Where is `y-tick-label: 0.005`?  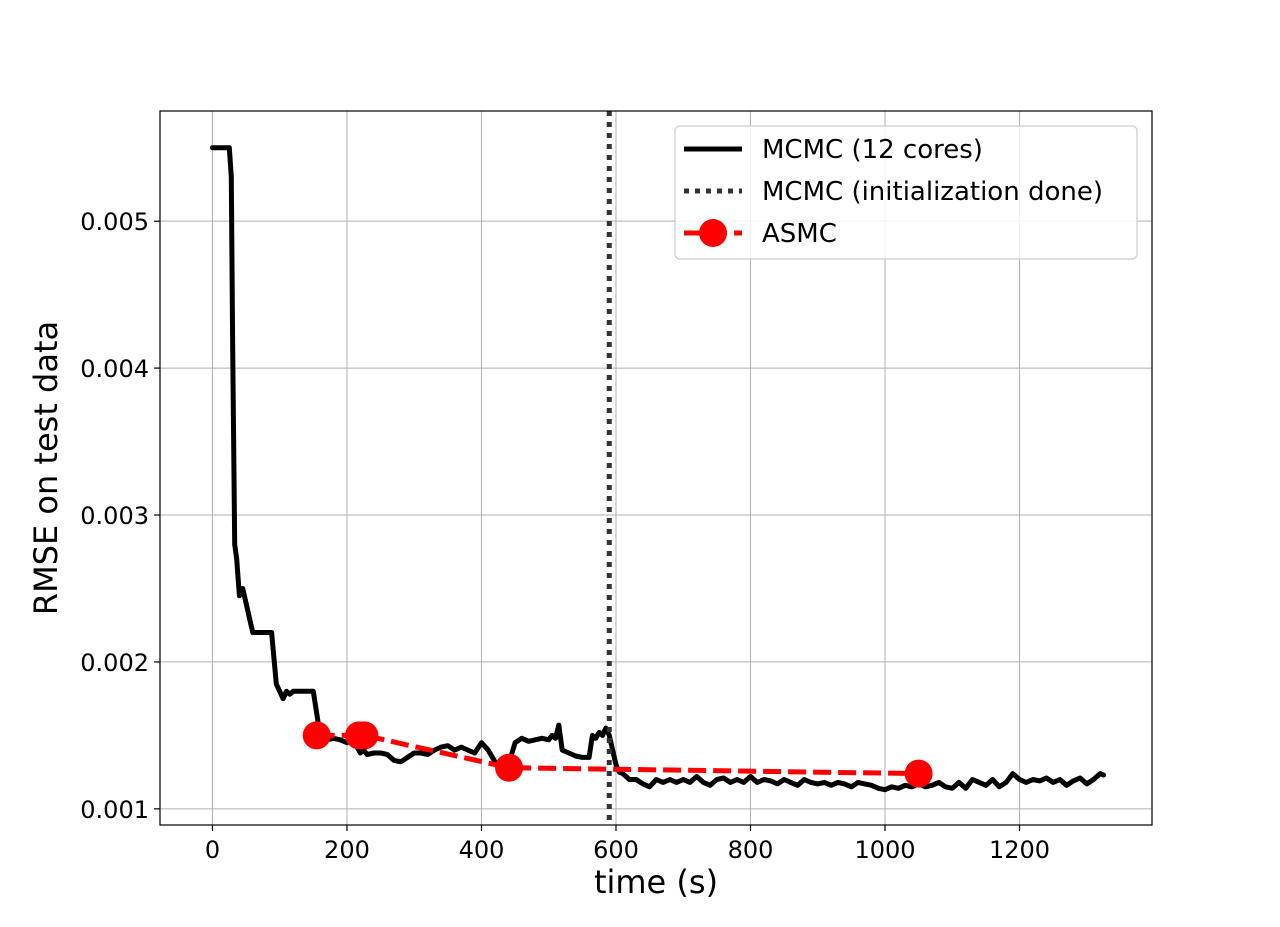
y-tick-label: 0.005 is located at coordinates (114, 222).